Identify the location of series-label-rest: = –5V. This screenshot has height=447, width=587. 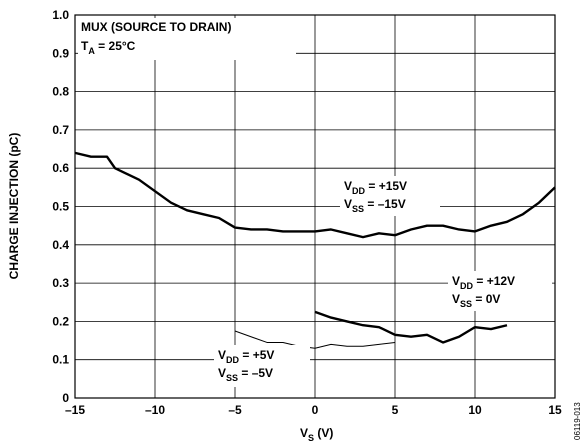
(255, 373).